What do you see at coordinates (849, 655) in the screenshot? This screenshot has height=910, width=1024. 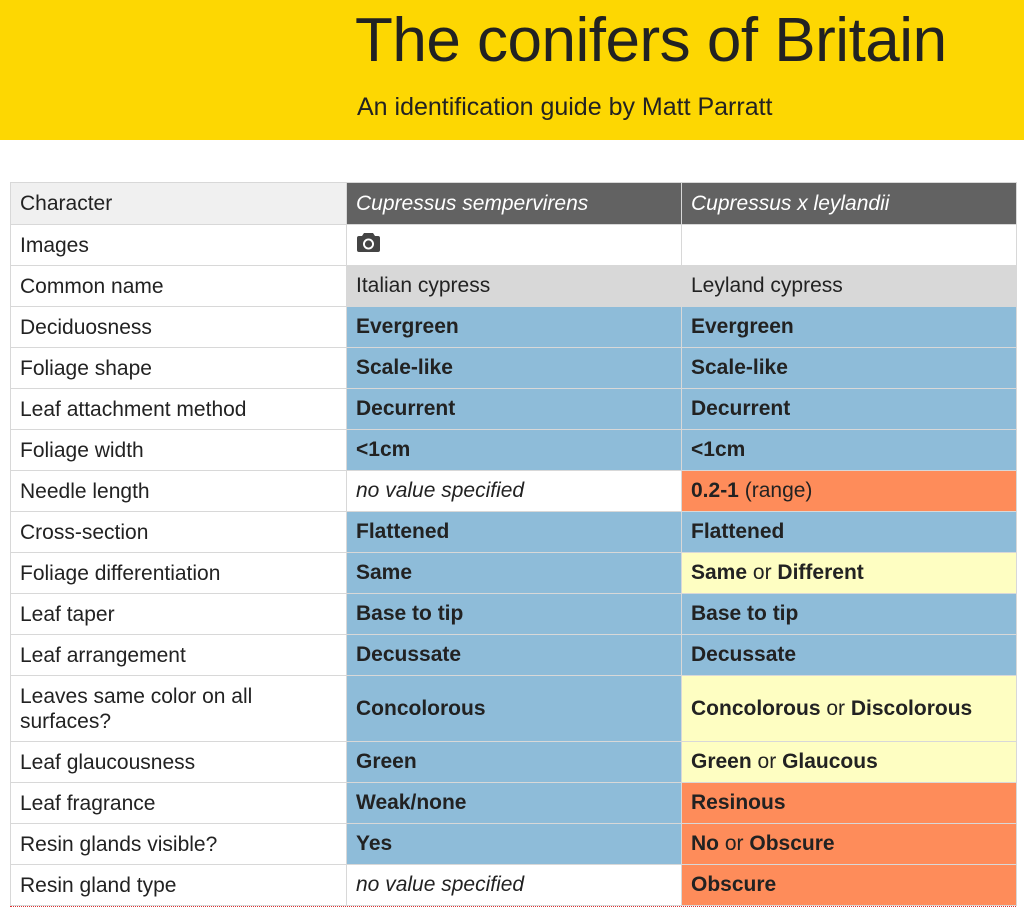 I see `species-b-value: Decussate` at bounding box center [849, 655].